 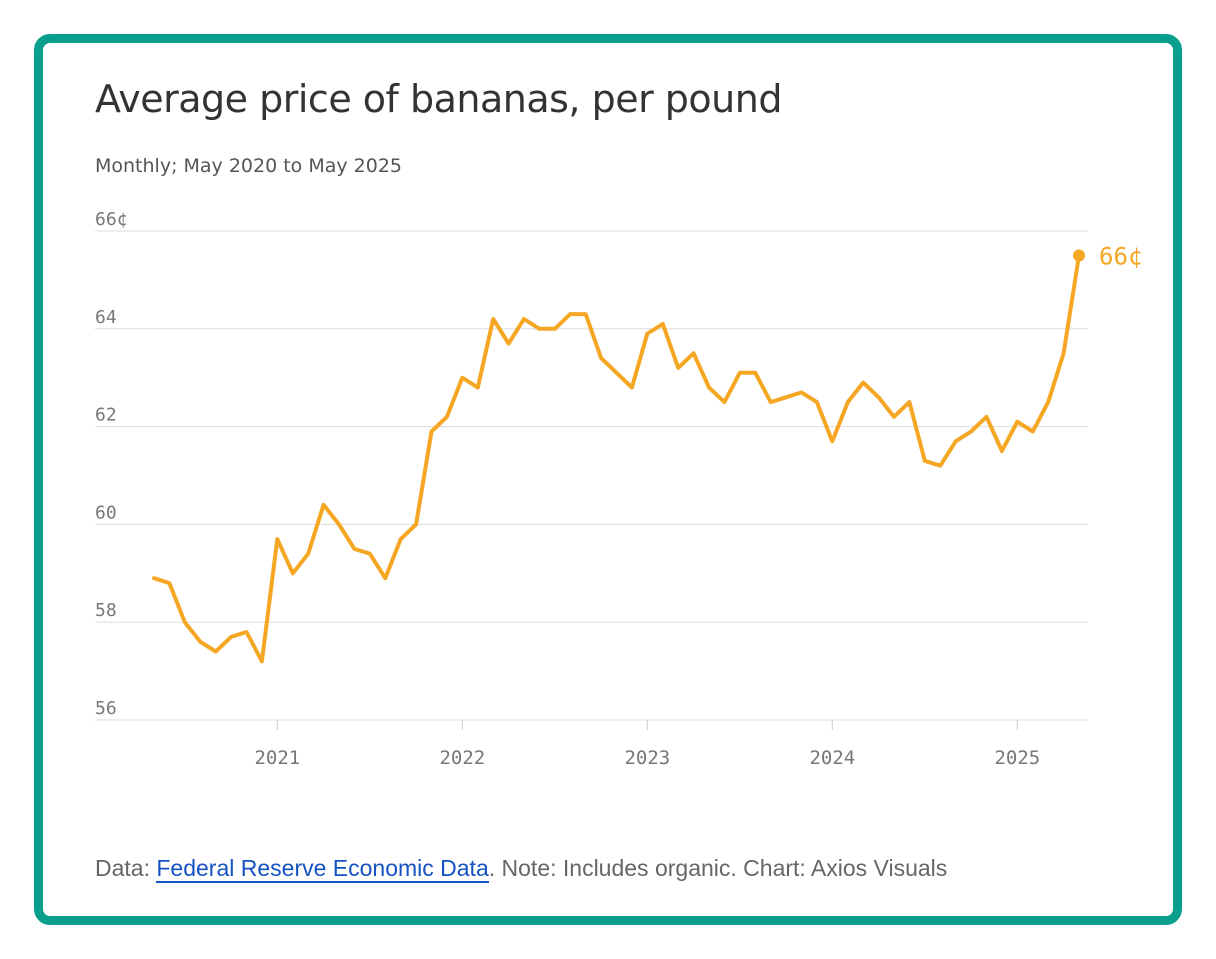 I want to click on end-point-marker, so click(x=1079, y=255).